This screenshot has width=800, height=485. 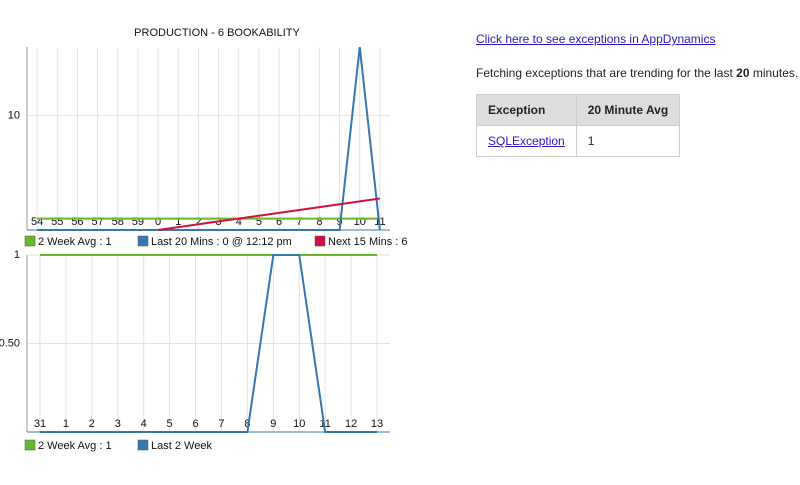 What do you see at coordinates (10, 343) in the screenshot?
I see `y-tick-label: 0.50` at bounding box center [10, 343].